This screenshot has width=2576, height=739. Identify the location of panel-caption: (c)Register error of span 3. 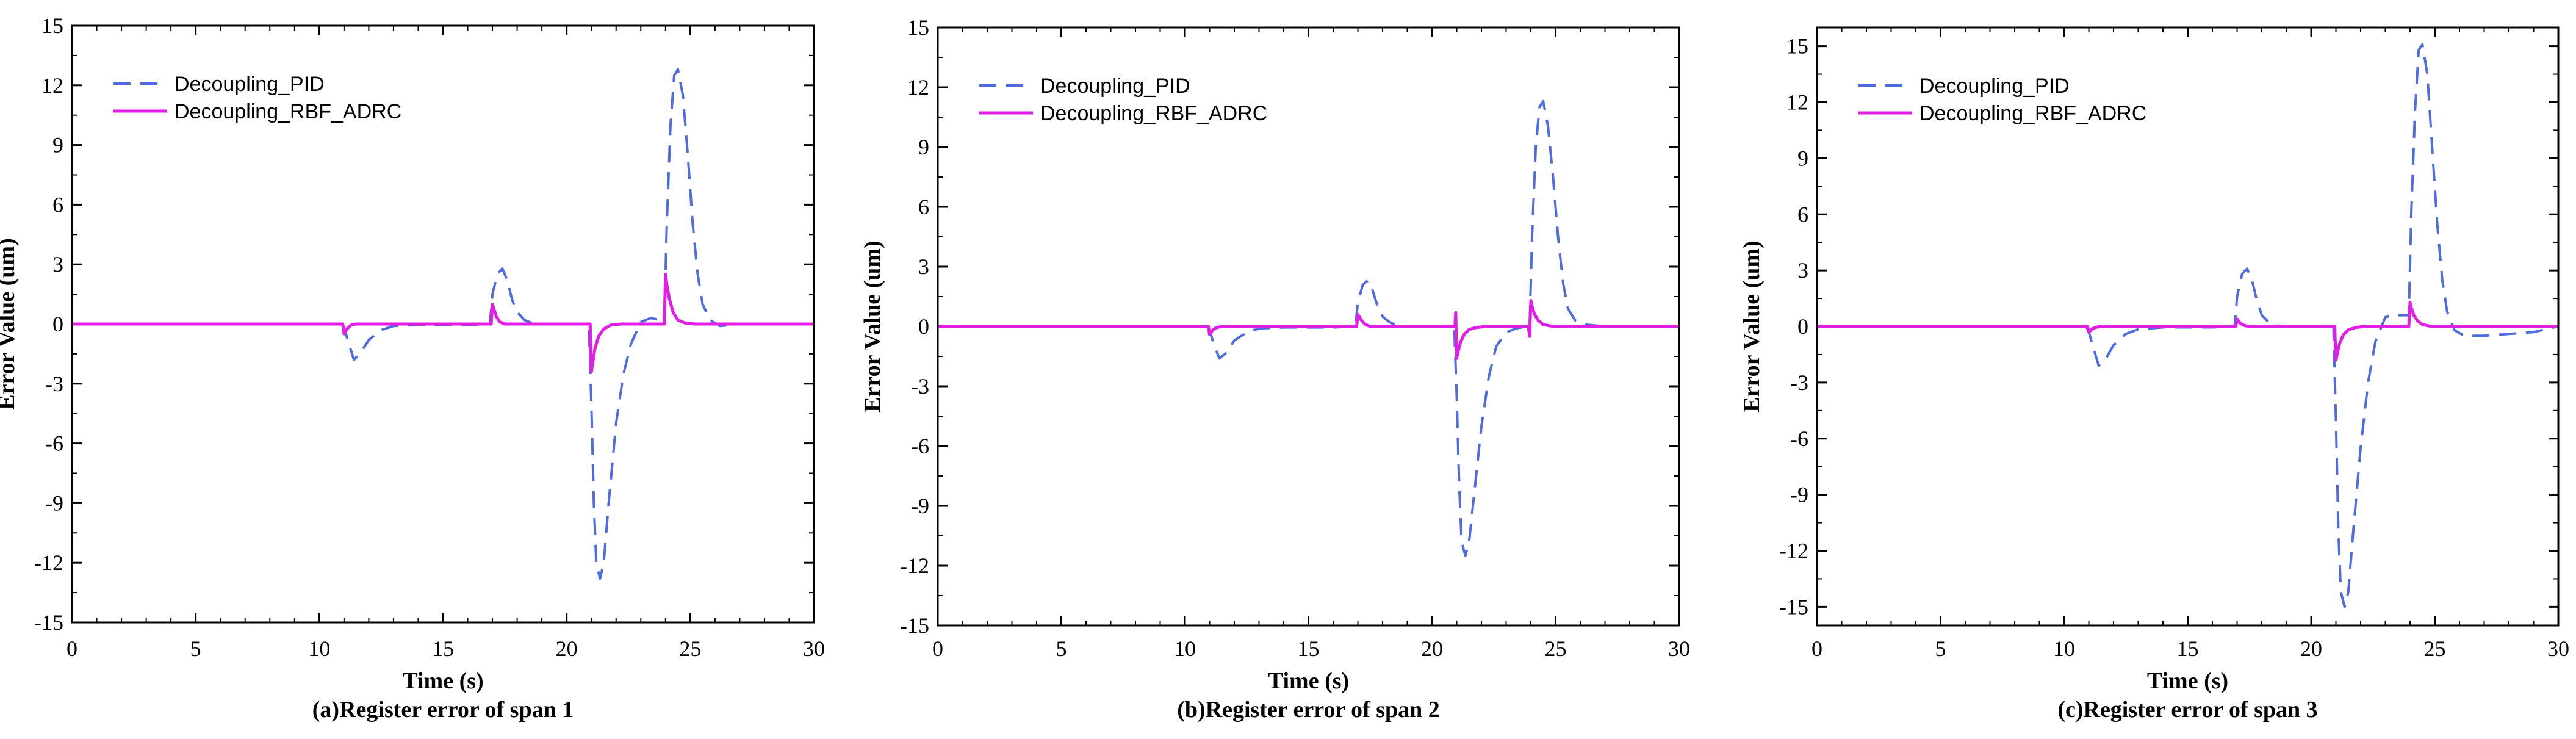
(2187, 710).